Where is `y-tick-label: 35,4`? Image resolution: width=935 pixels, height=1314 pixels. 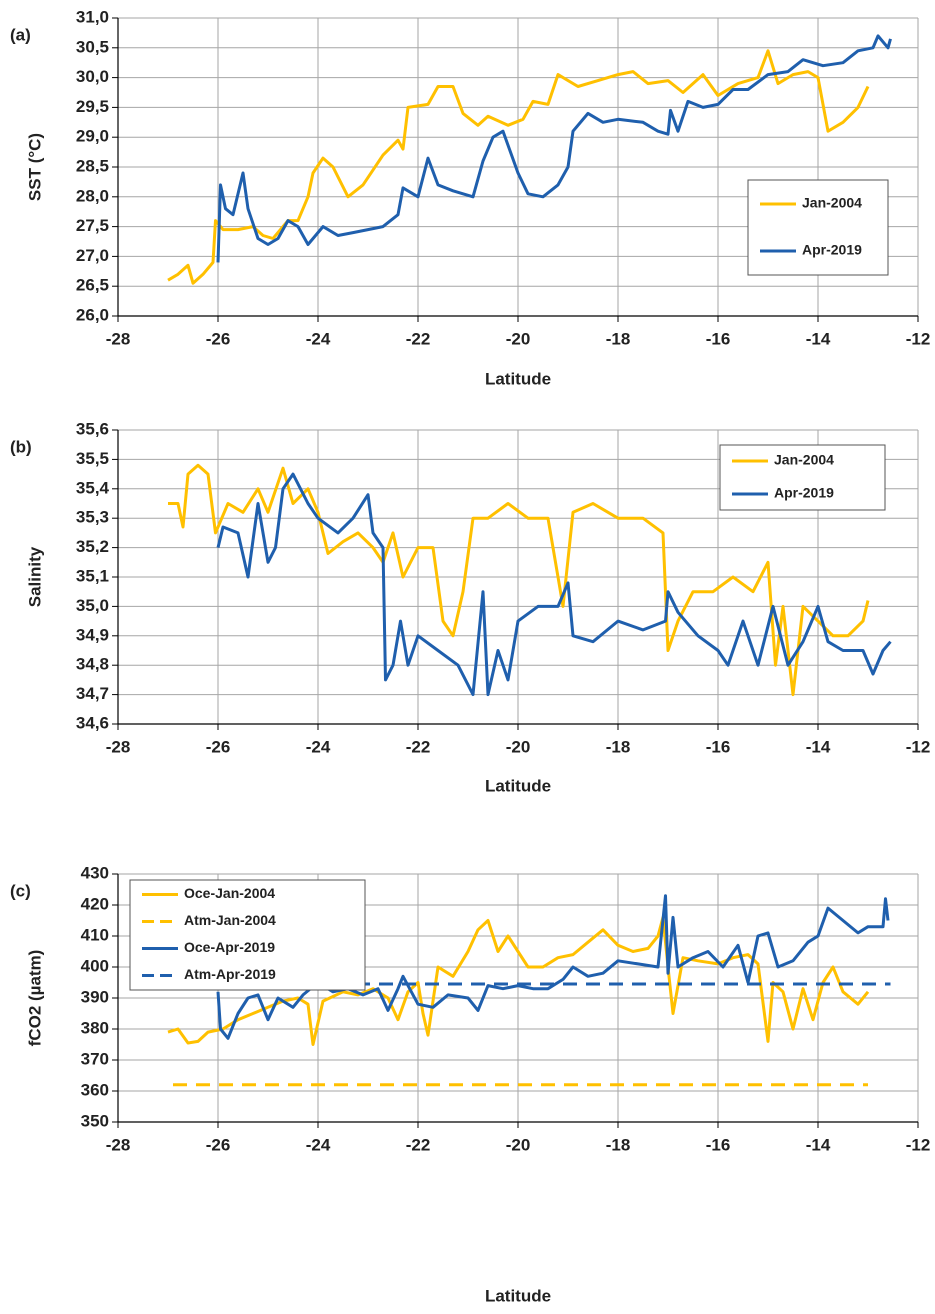
y-tick-label: 35,4 is located at coordinates (93, 487).